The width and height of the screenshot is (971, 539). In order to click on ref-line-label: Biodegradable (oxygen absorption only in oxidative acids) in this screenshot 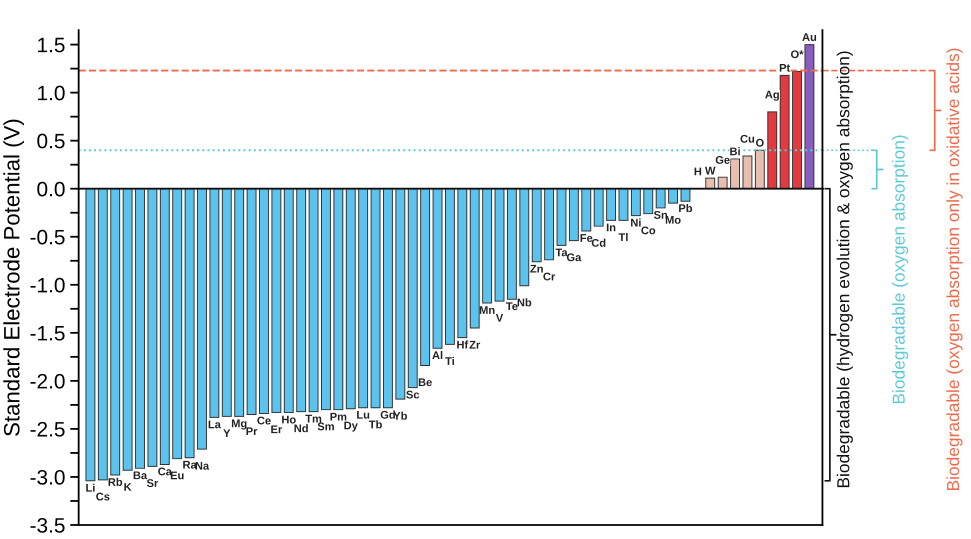, I will do `click(954, 269)`.